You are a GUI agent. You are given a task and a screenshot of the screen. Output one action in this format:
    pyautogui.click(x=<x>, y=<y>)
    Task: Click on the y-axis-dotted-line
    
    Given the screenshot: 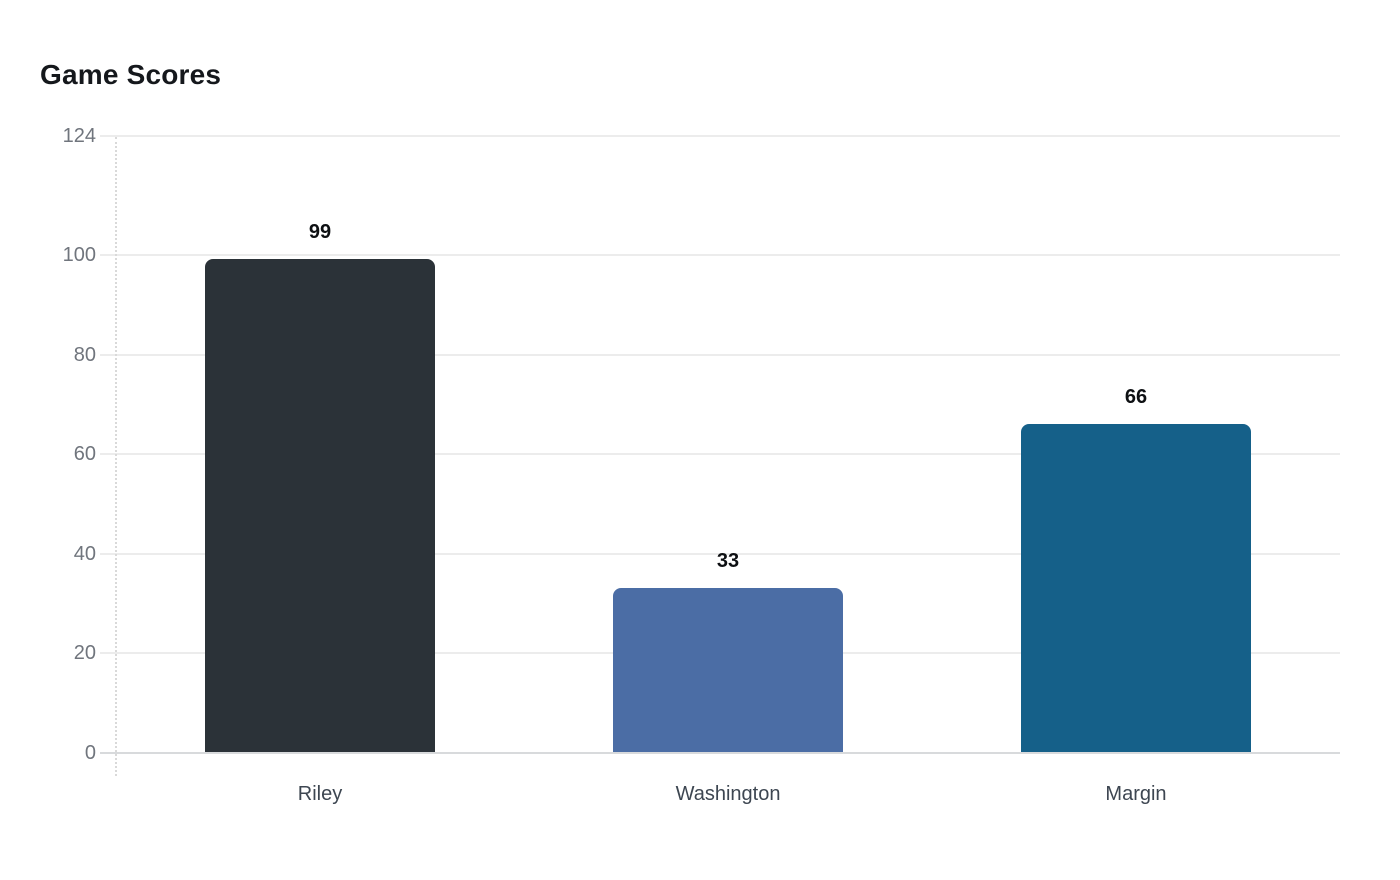 What is the action you would take?
    pyautogui.click(x=116, y=456)
    